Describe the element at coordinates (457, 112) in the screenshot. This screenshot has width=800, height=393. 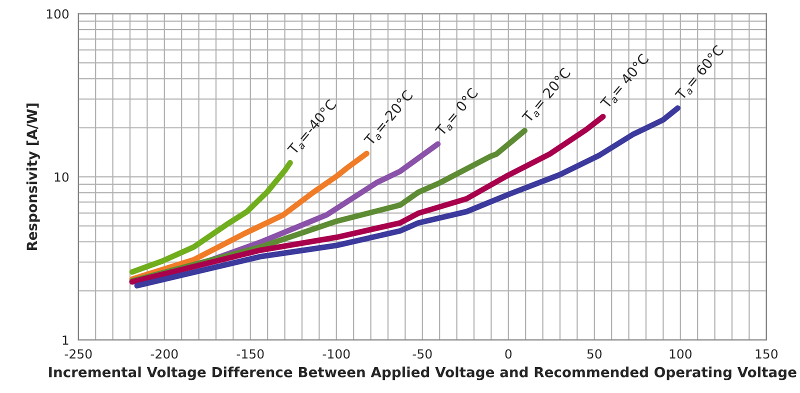
I see `text: T$_{a}$= 0°C` at that location.